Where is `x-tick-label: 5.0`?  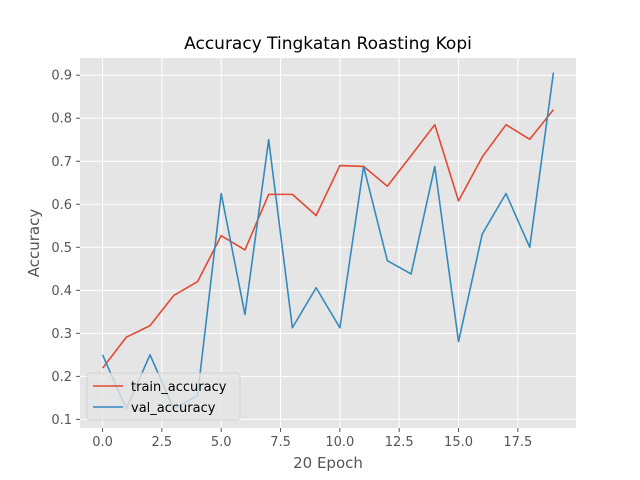
x-tick-label: 5.0 is located at coordinates (221, 442).